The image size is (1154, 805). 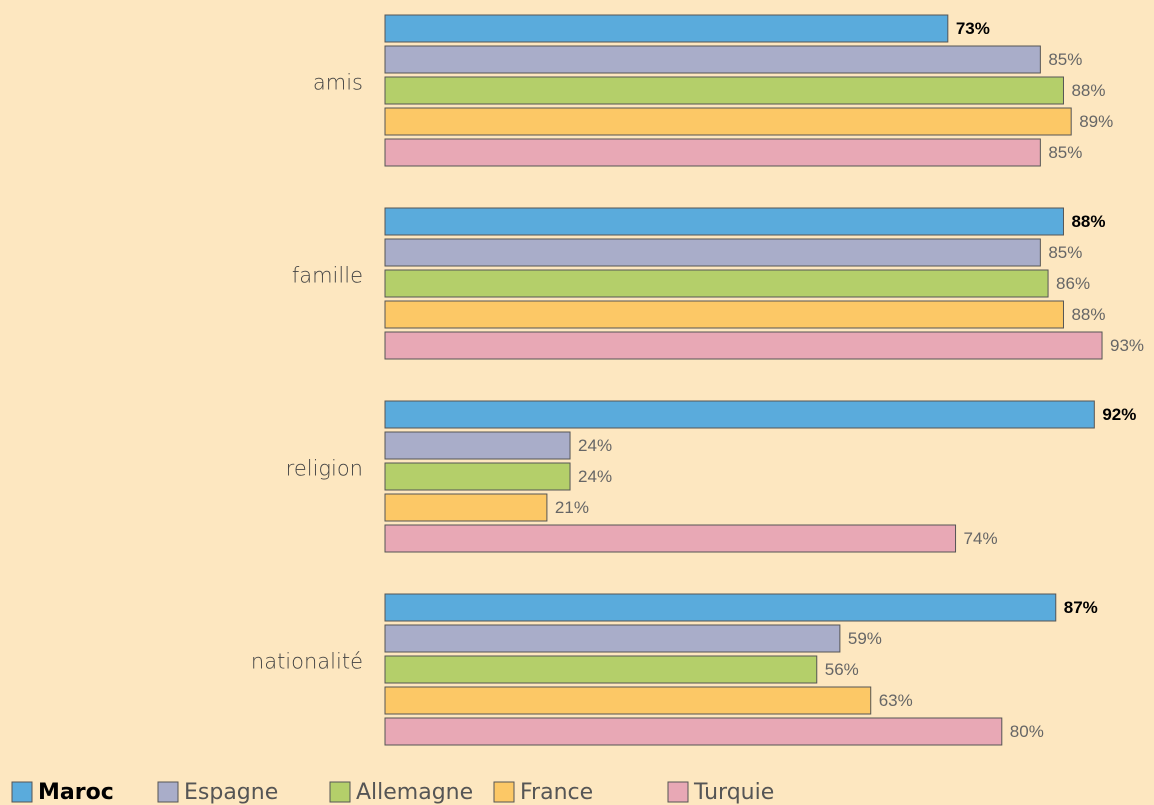 I want to click on value-label: 89%, so click(x=1096, y=121).